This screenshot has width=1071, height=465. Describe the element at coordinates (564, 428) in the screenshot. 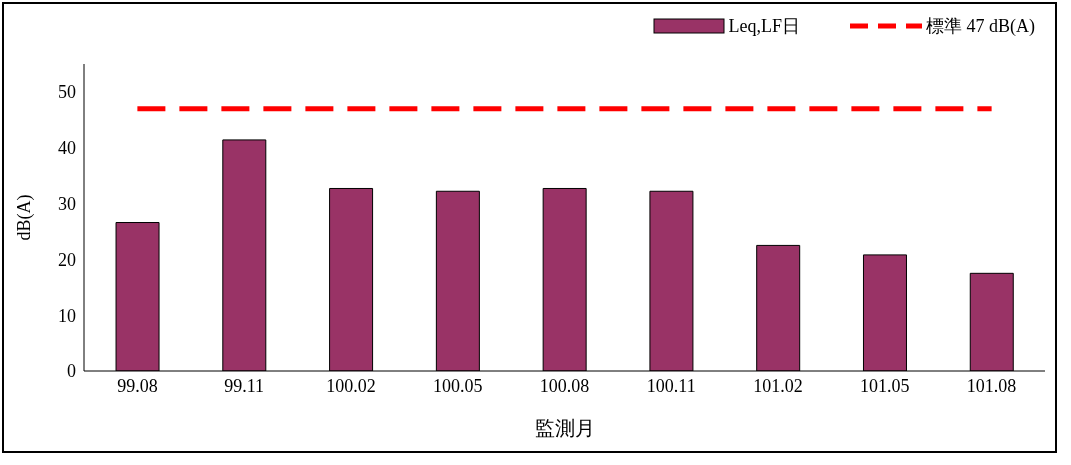

I see `x-axis-title: 監測月` at that location.